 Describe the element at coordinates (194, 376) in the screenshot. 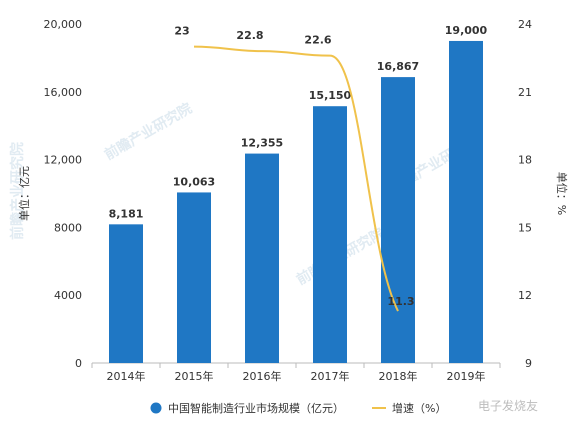

I see `x-tick-label: 2015年` at that location.